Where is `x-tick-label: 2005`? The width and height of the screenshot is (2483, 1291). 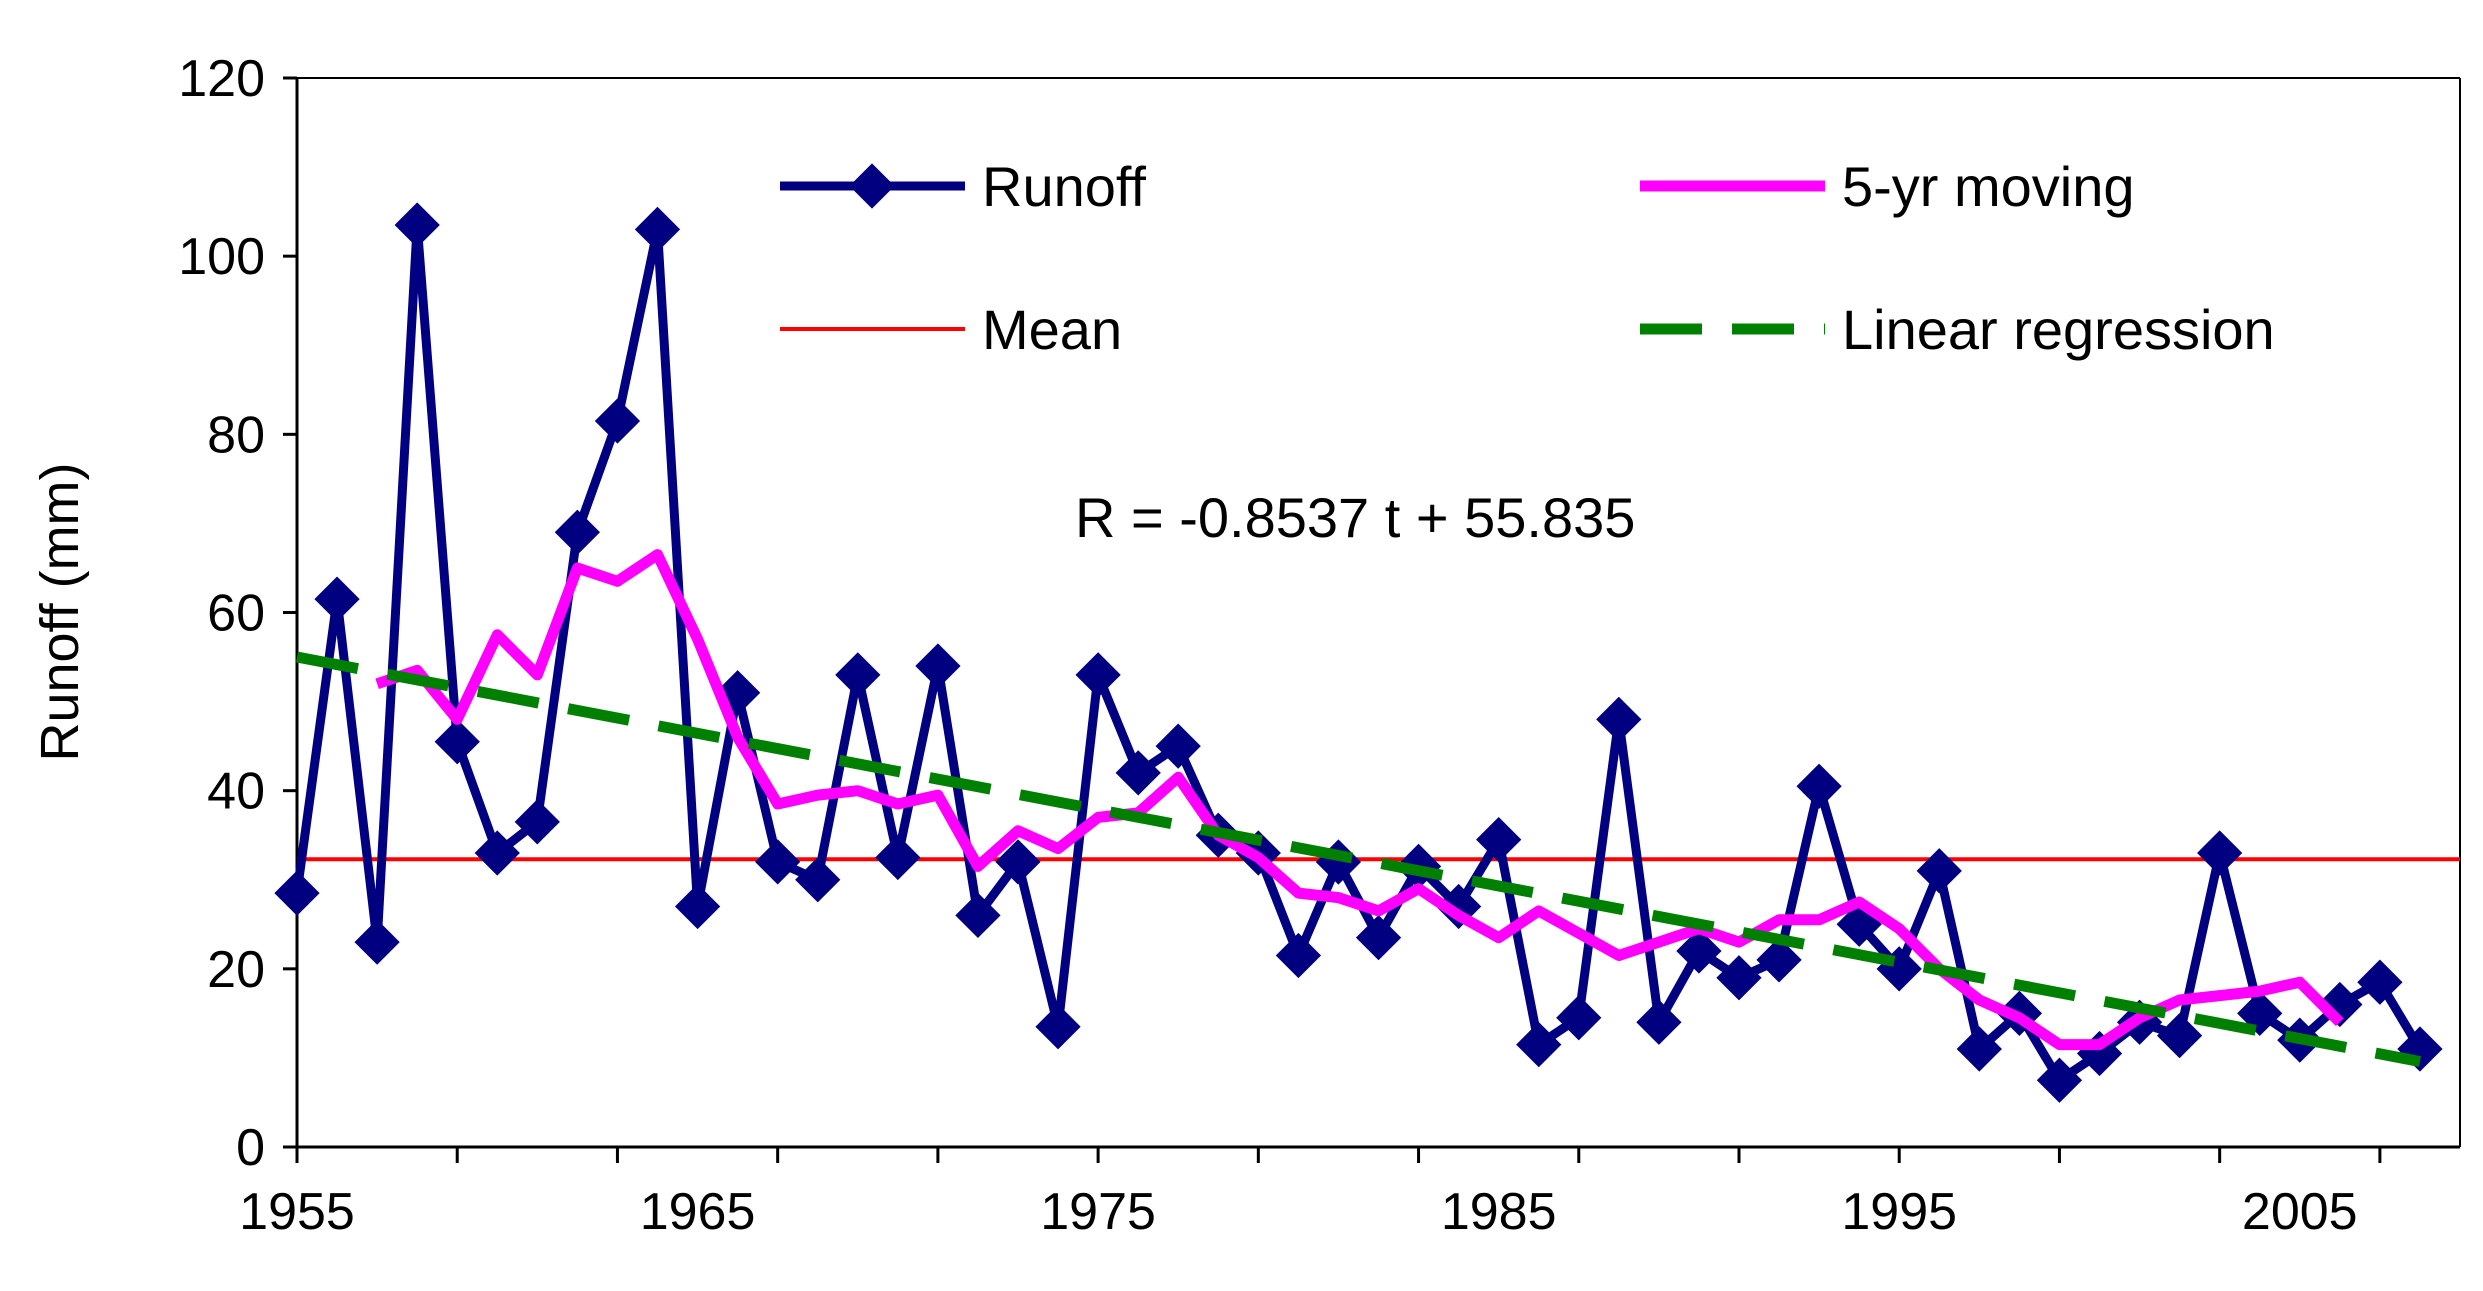
x-tick-label: 2005 is located at coordinates (2300, 1212).